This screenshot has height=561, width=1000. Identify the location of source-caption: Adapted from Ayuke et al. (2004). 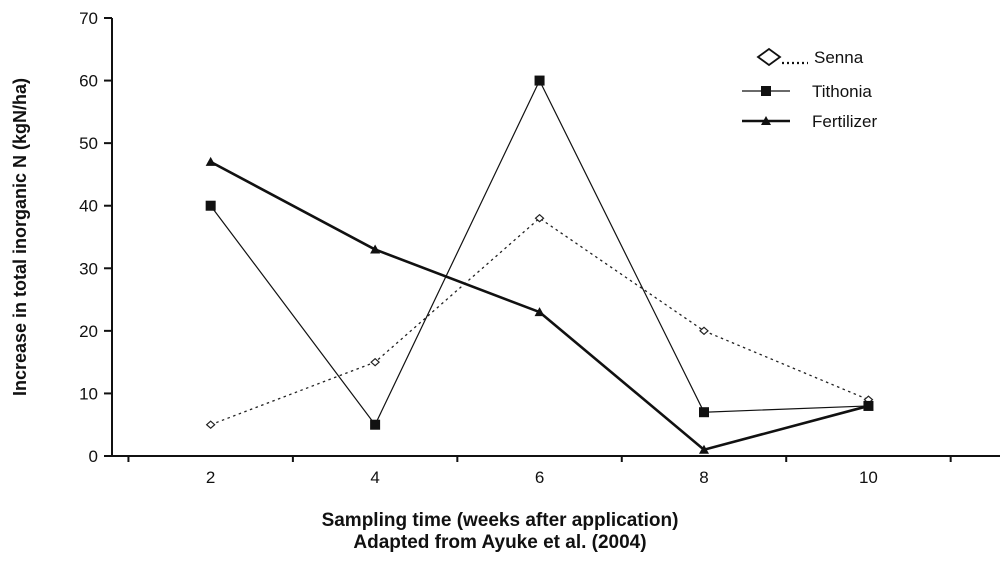
(500, 542).